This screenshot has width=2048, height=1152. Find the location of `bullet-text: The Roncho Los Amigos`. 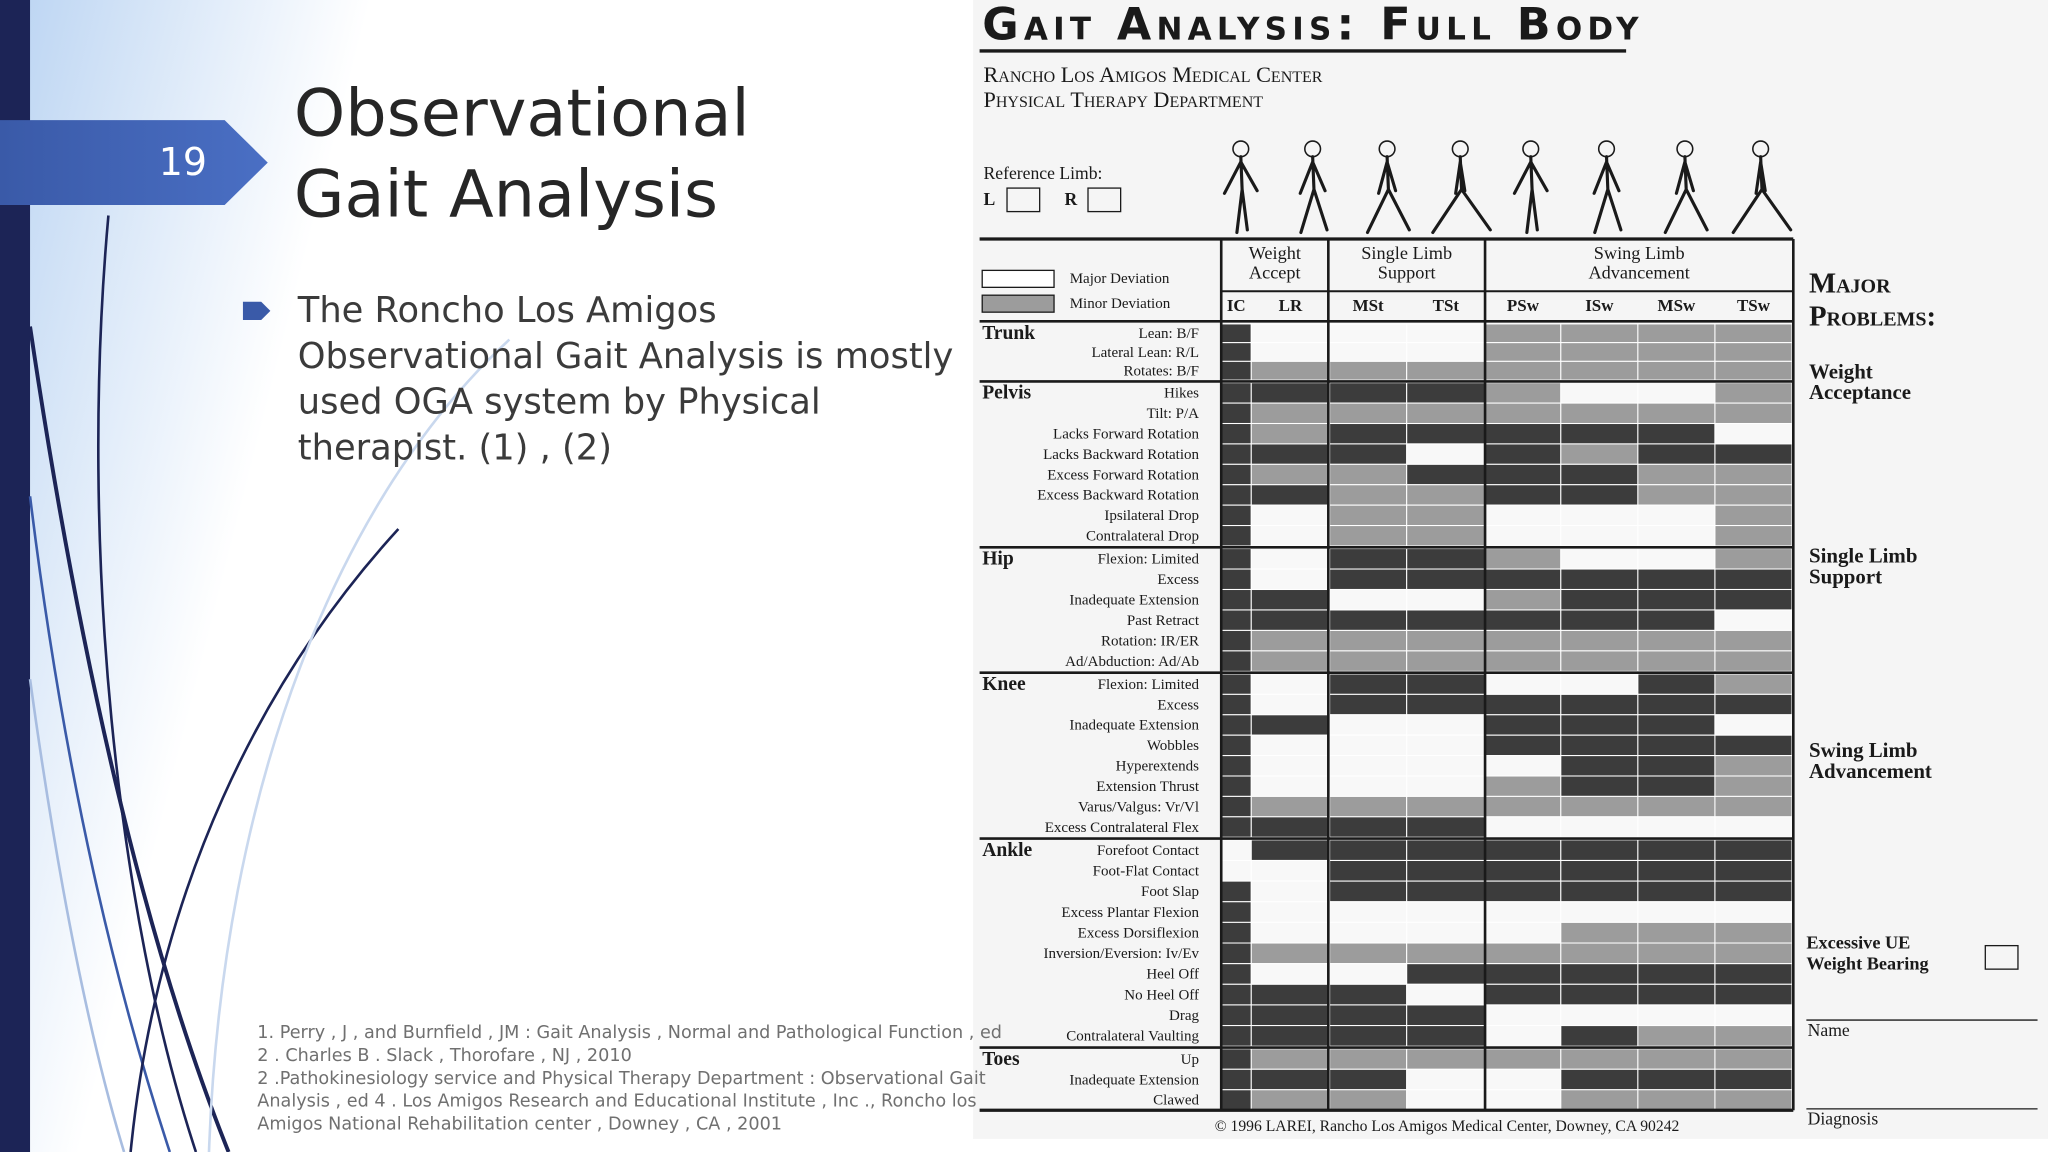

bullet-text: The Roncho Los Amigos is located at coordinates (507, 310).